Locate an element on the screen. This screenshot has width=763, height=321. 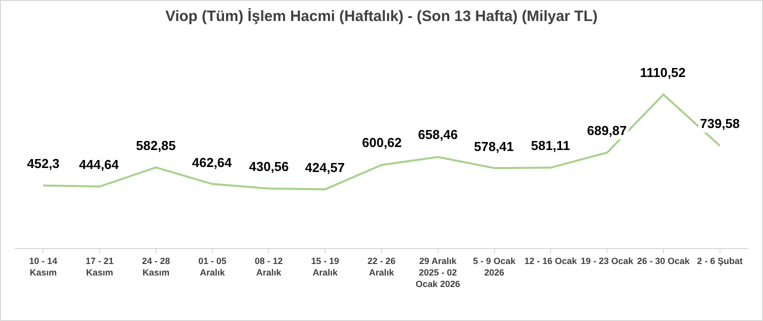
x-tick-label: 10 - 14 Kasım is located at coordinates (43, 267).